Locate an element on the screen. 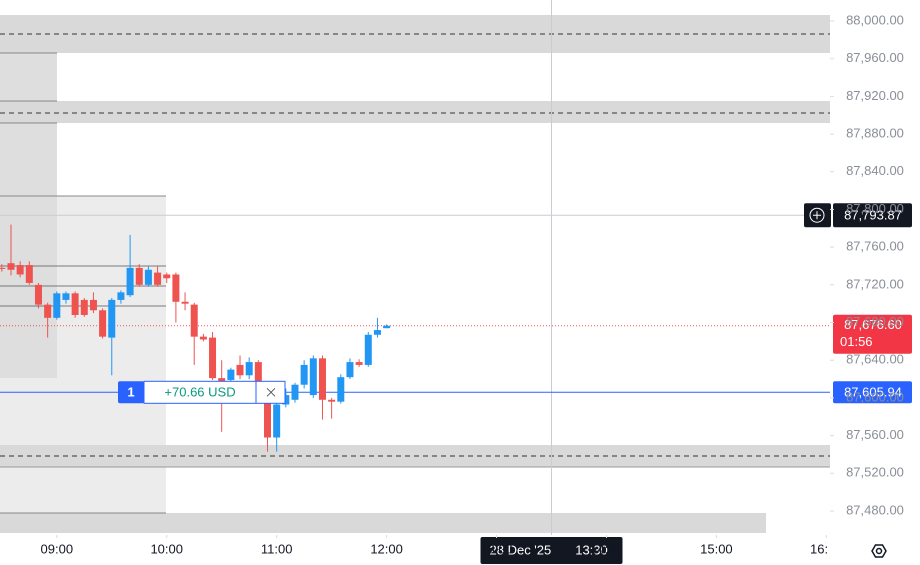  close-x is located at coordinates (271, 392).